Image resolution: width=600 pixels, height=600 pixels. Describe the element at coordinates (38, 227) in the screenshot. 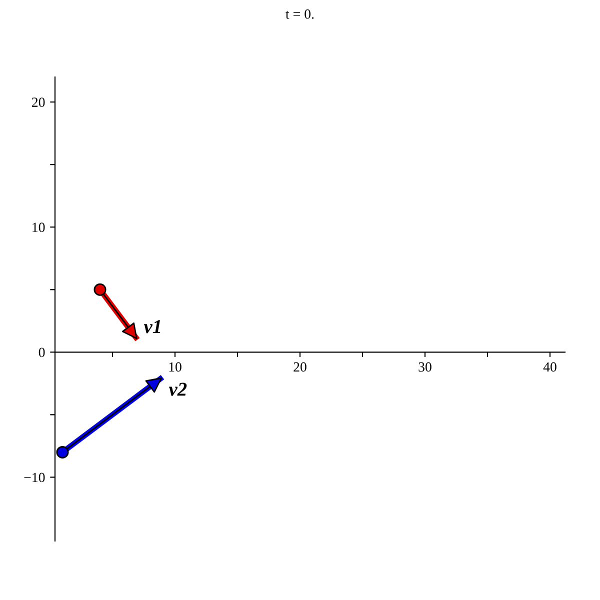

I see `y-tick-label: 10` at that location.